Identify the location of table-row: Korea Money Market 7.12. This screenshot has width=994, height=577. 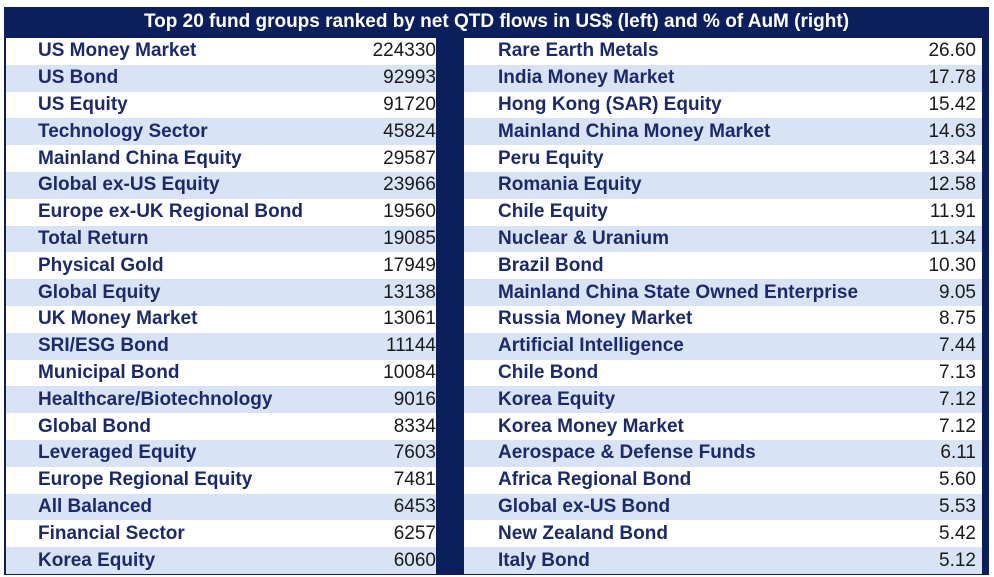
(723, 426).